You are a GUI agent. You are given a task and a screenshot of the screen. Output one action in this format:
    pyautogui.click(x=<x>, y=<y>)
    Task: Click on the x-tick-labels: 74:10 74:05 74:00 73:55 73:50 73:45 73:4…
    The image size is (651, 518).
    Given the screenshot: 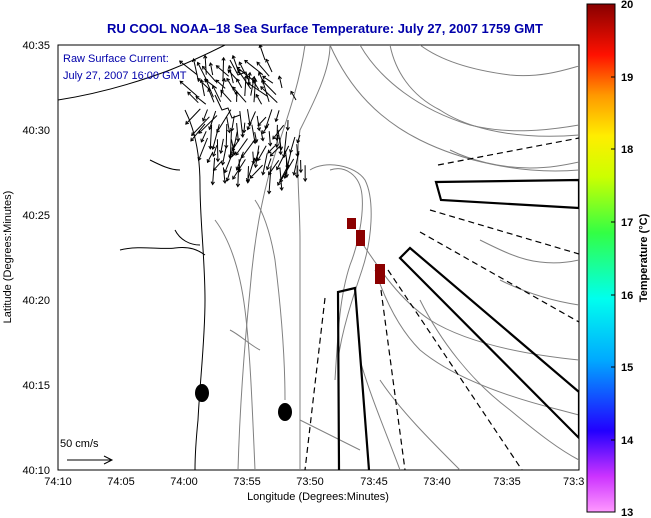 What is the action you would take?
    pyautogui.click(x=314, y=482)
    